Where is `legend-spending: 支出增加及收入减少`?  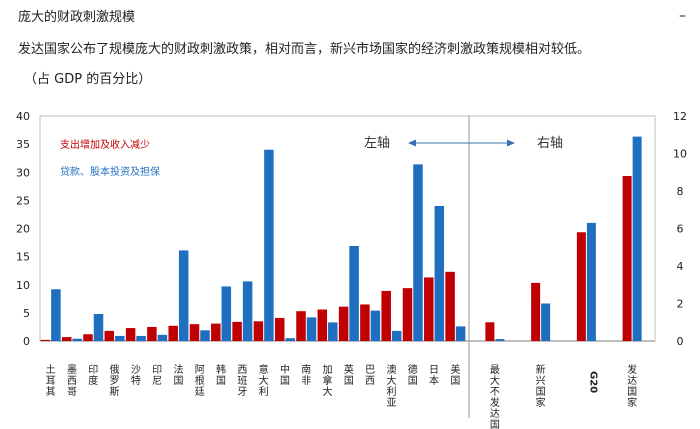
legend-spending: 支出增加及收入减少 is located at coordinates (105, 144).